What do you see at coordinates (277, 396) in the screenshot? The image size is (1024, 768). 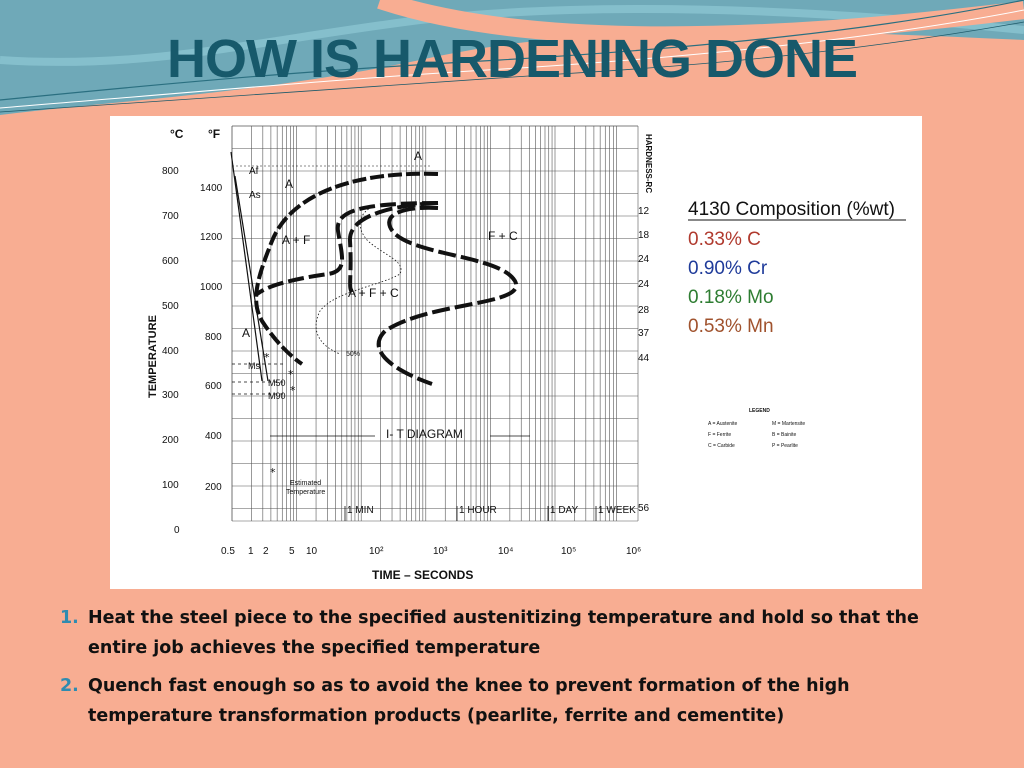 I see `label-m90: M90` at bounding box center [277, 396].